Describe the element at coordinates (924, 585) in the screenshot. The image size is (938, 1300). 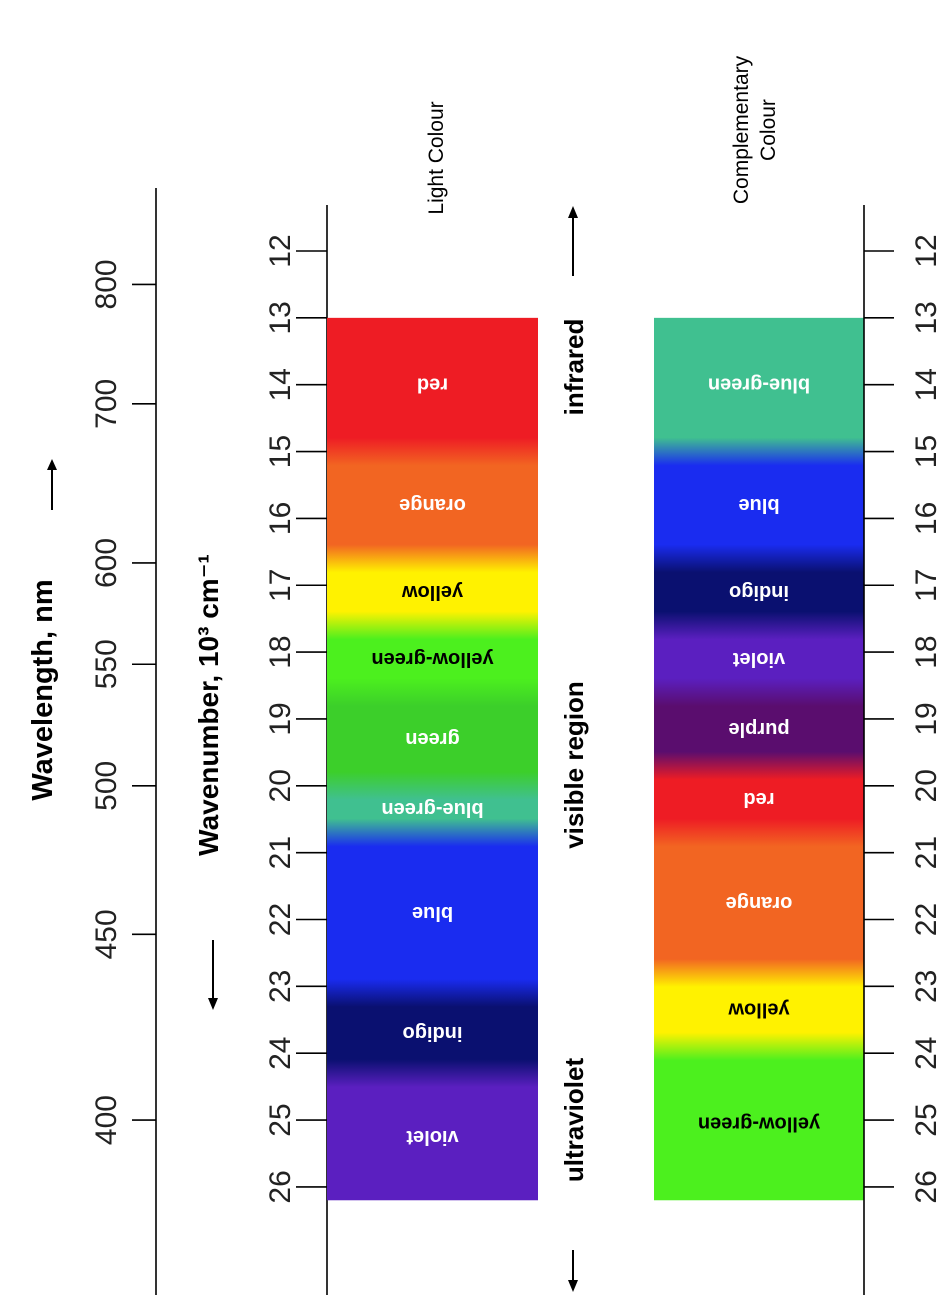
I see `wavenumber-tick-label-right-17: 17` at that location.